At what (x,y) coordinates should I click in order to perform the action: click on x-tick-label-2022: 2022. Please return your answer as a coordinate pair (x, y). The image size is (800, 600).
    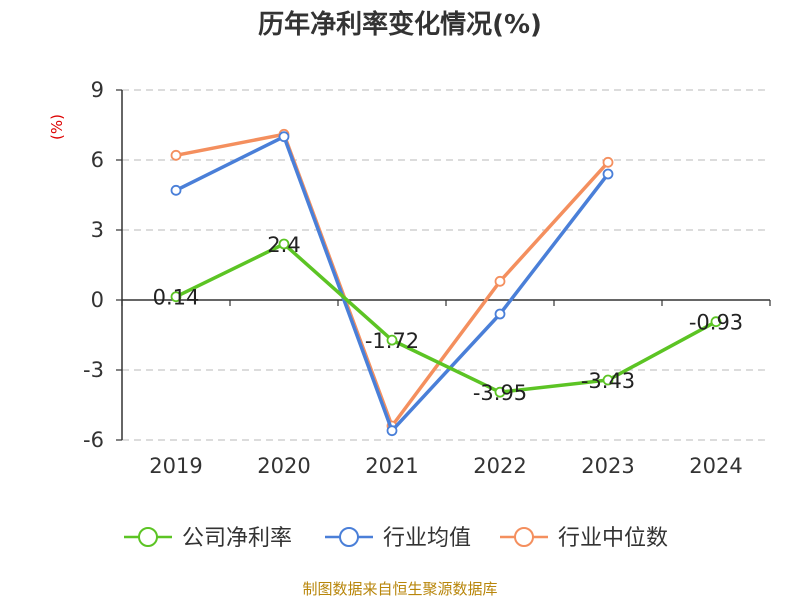
    Looking at the image, I should click on (499, 466).